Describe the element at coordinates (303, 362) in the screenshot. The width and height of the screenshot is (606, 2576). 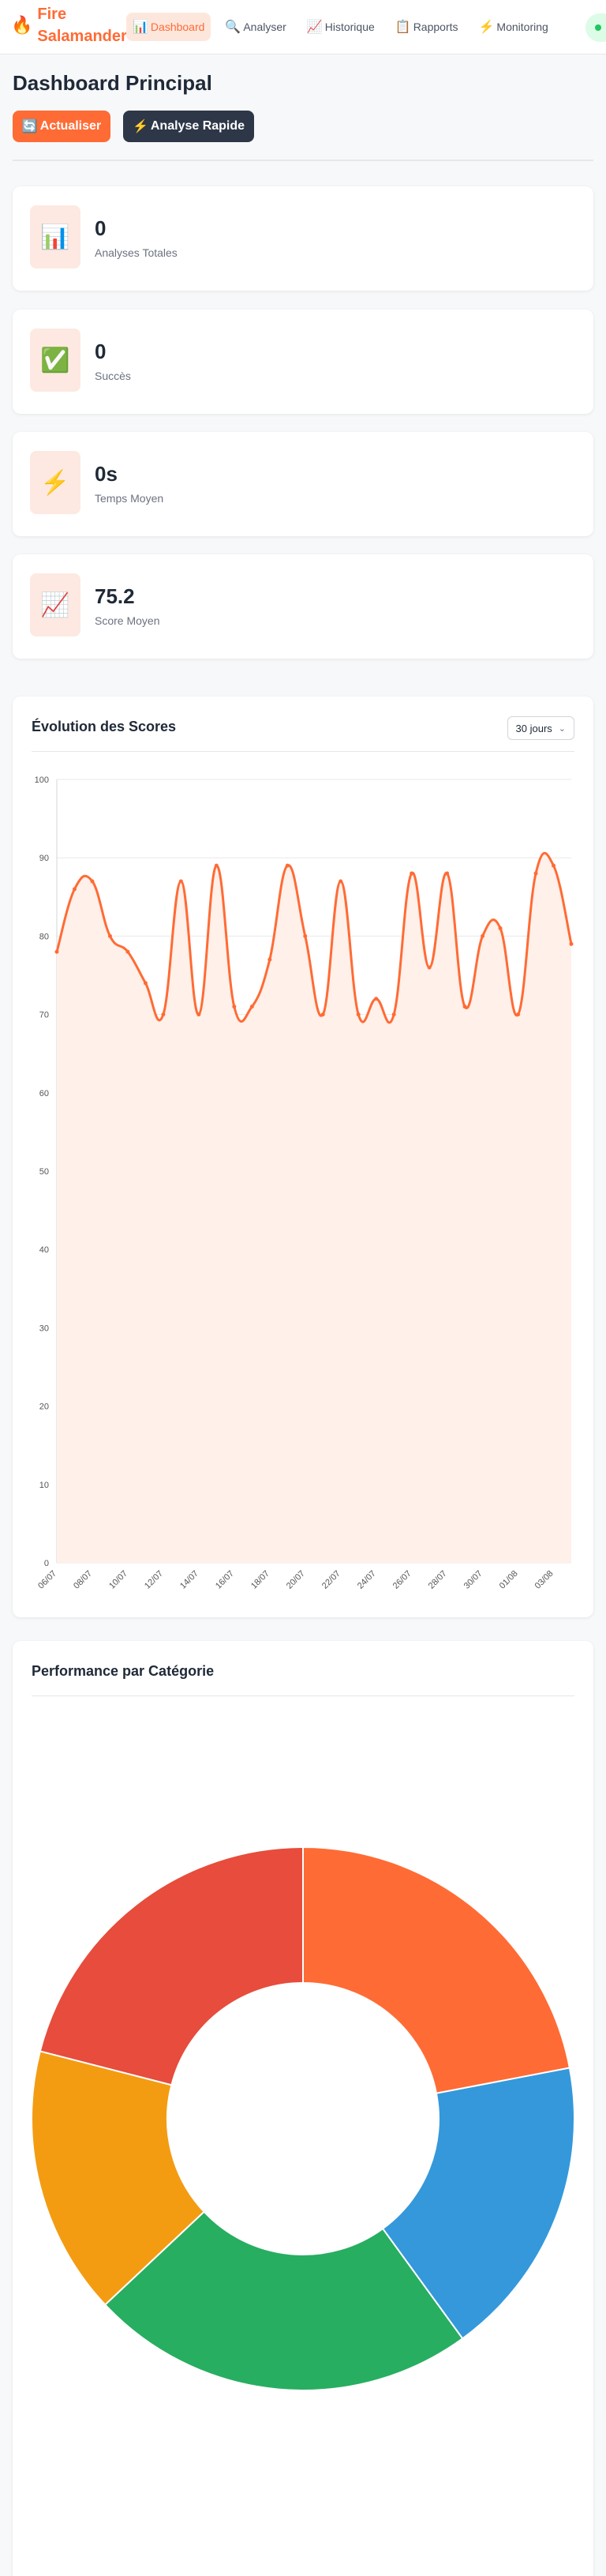
I see `stat-card-success: ✅ 0 Succès` at that location.